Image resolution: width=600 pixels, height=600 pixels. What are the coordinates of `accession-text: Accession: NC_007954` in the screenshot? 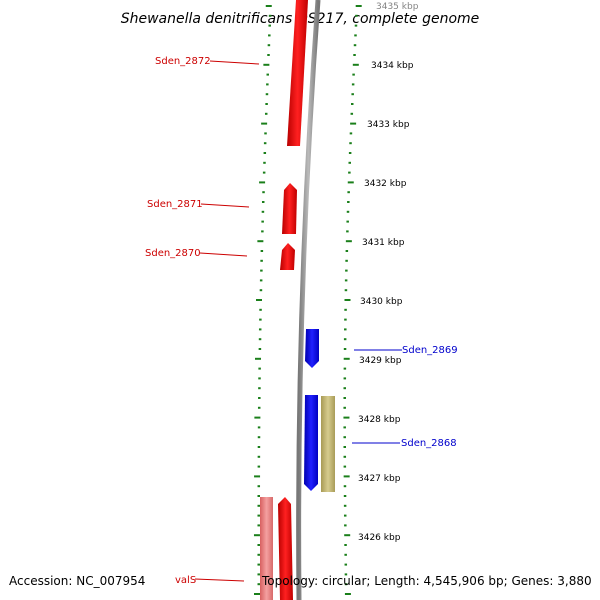 It's located at (77, 581).